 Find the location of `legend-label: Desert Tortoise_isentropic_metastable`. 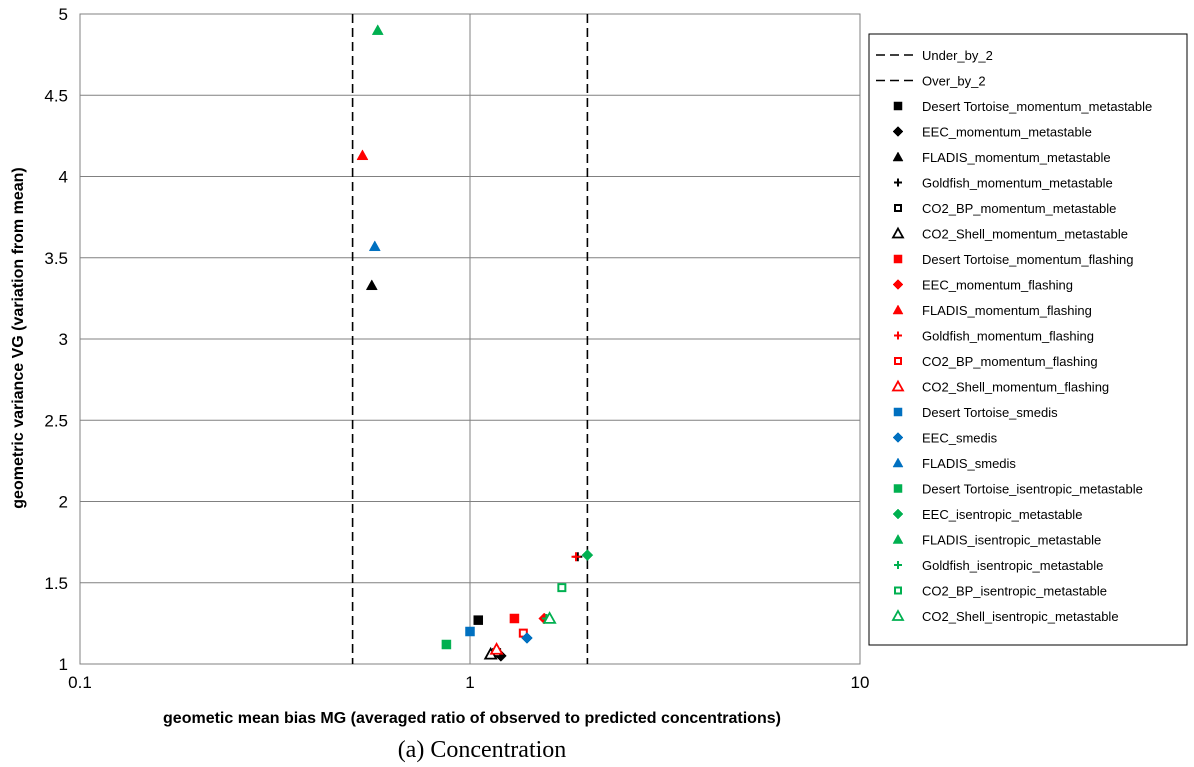

legend-label: Desert Tortoise_isentropic_metastable is located at coordinates (1032, 489).